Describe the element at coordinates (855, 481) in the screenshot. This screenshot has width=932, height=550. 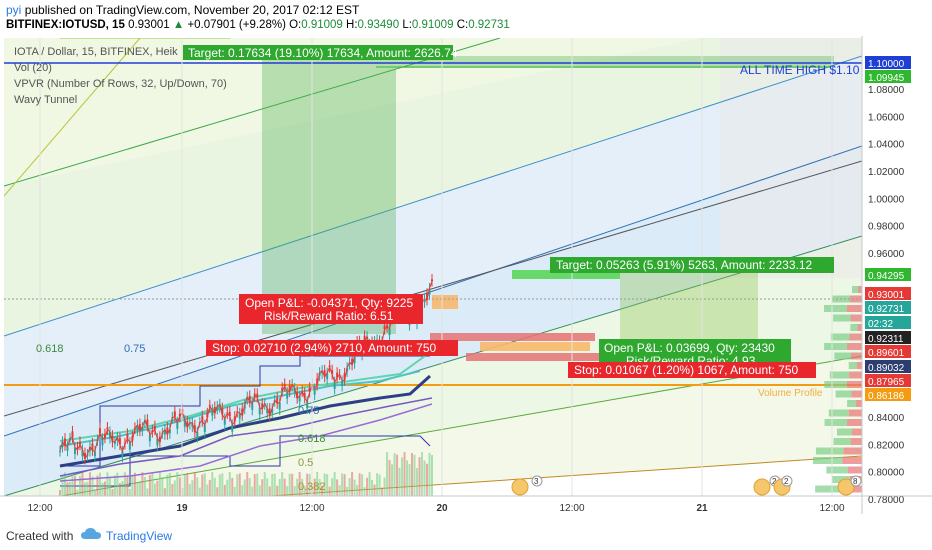
I see `event-count: 8` at that location.